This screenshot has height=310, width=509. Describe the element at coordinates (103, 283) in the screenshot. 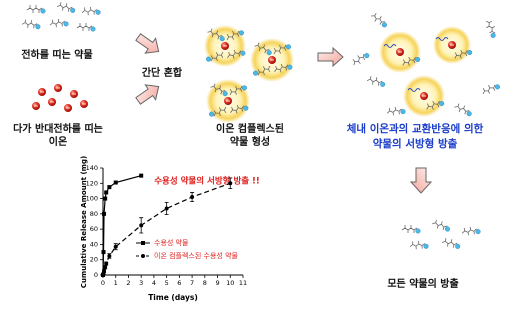

I see `x-tick-label: 0` at that location.